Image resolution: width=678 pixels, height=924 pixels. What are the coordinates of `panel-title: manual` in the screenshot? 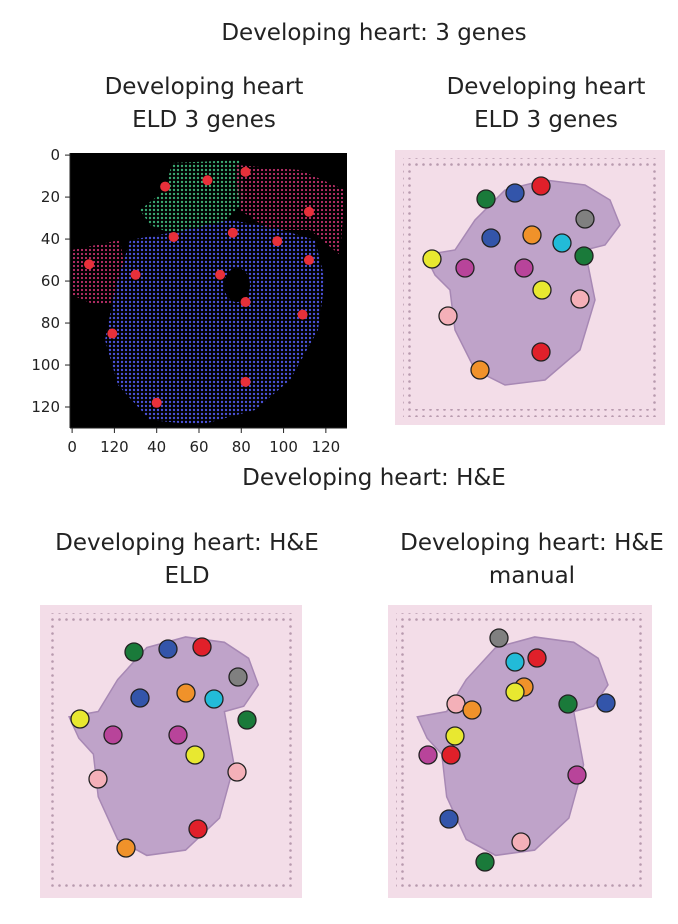 It's located at (532, 576).